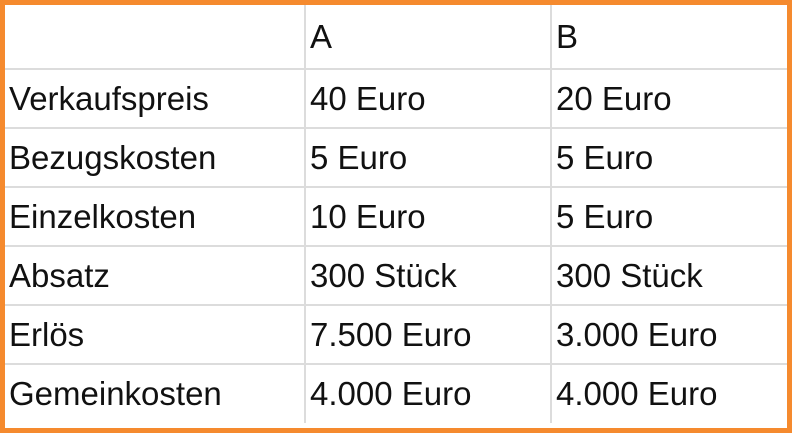  Describe the element at coordinates (428, 99) in the screenshot. I see `value-cell-a: 40 Euro` at that location.